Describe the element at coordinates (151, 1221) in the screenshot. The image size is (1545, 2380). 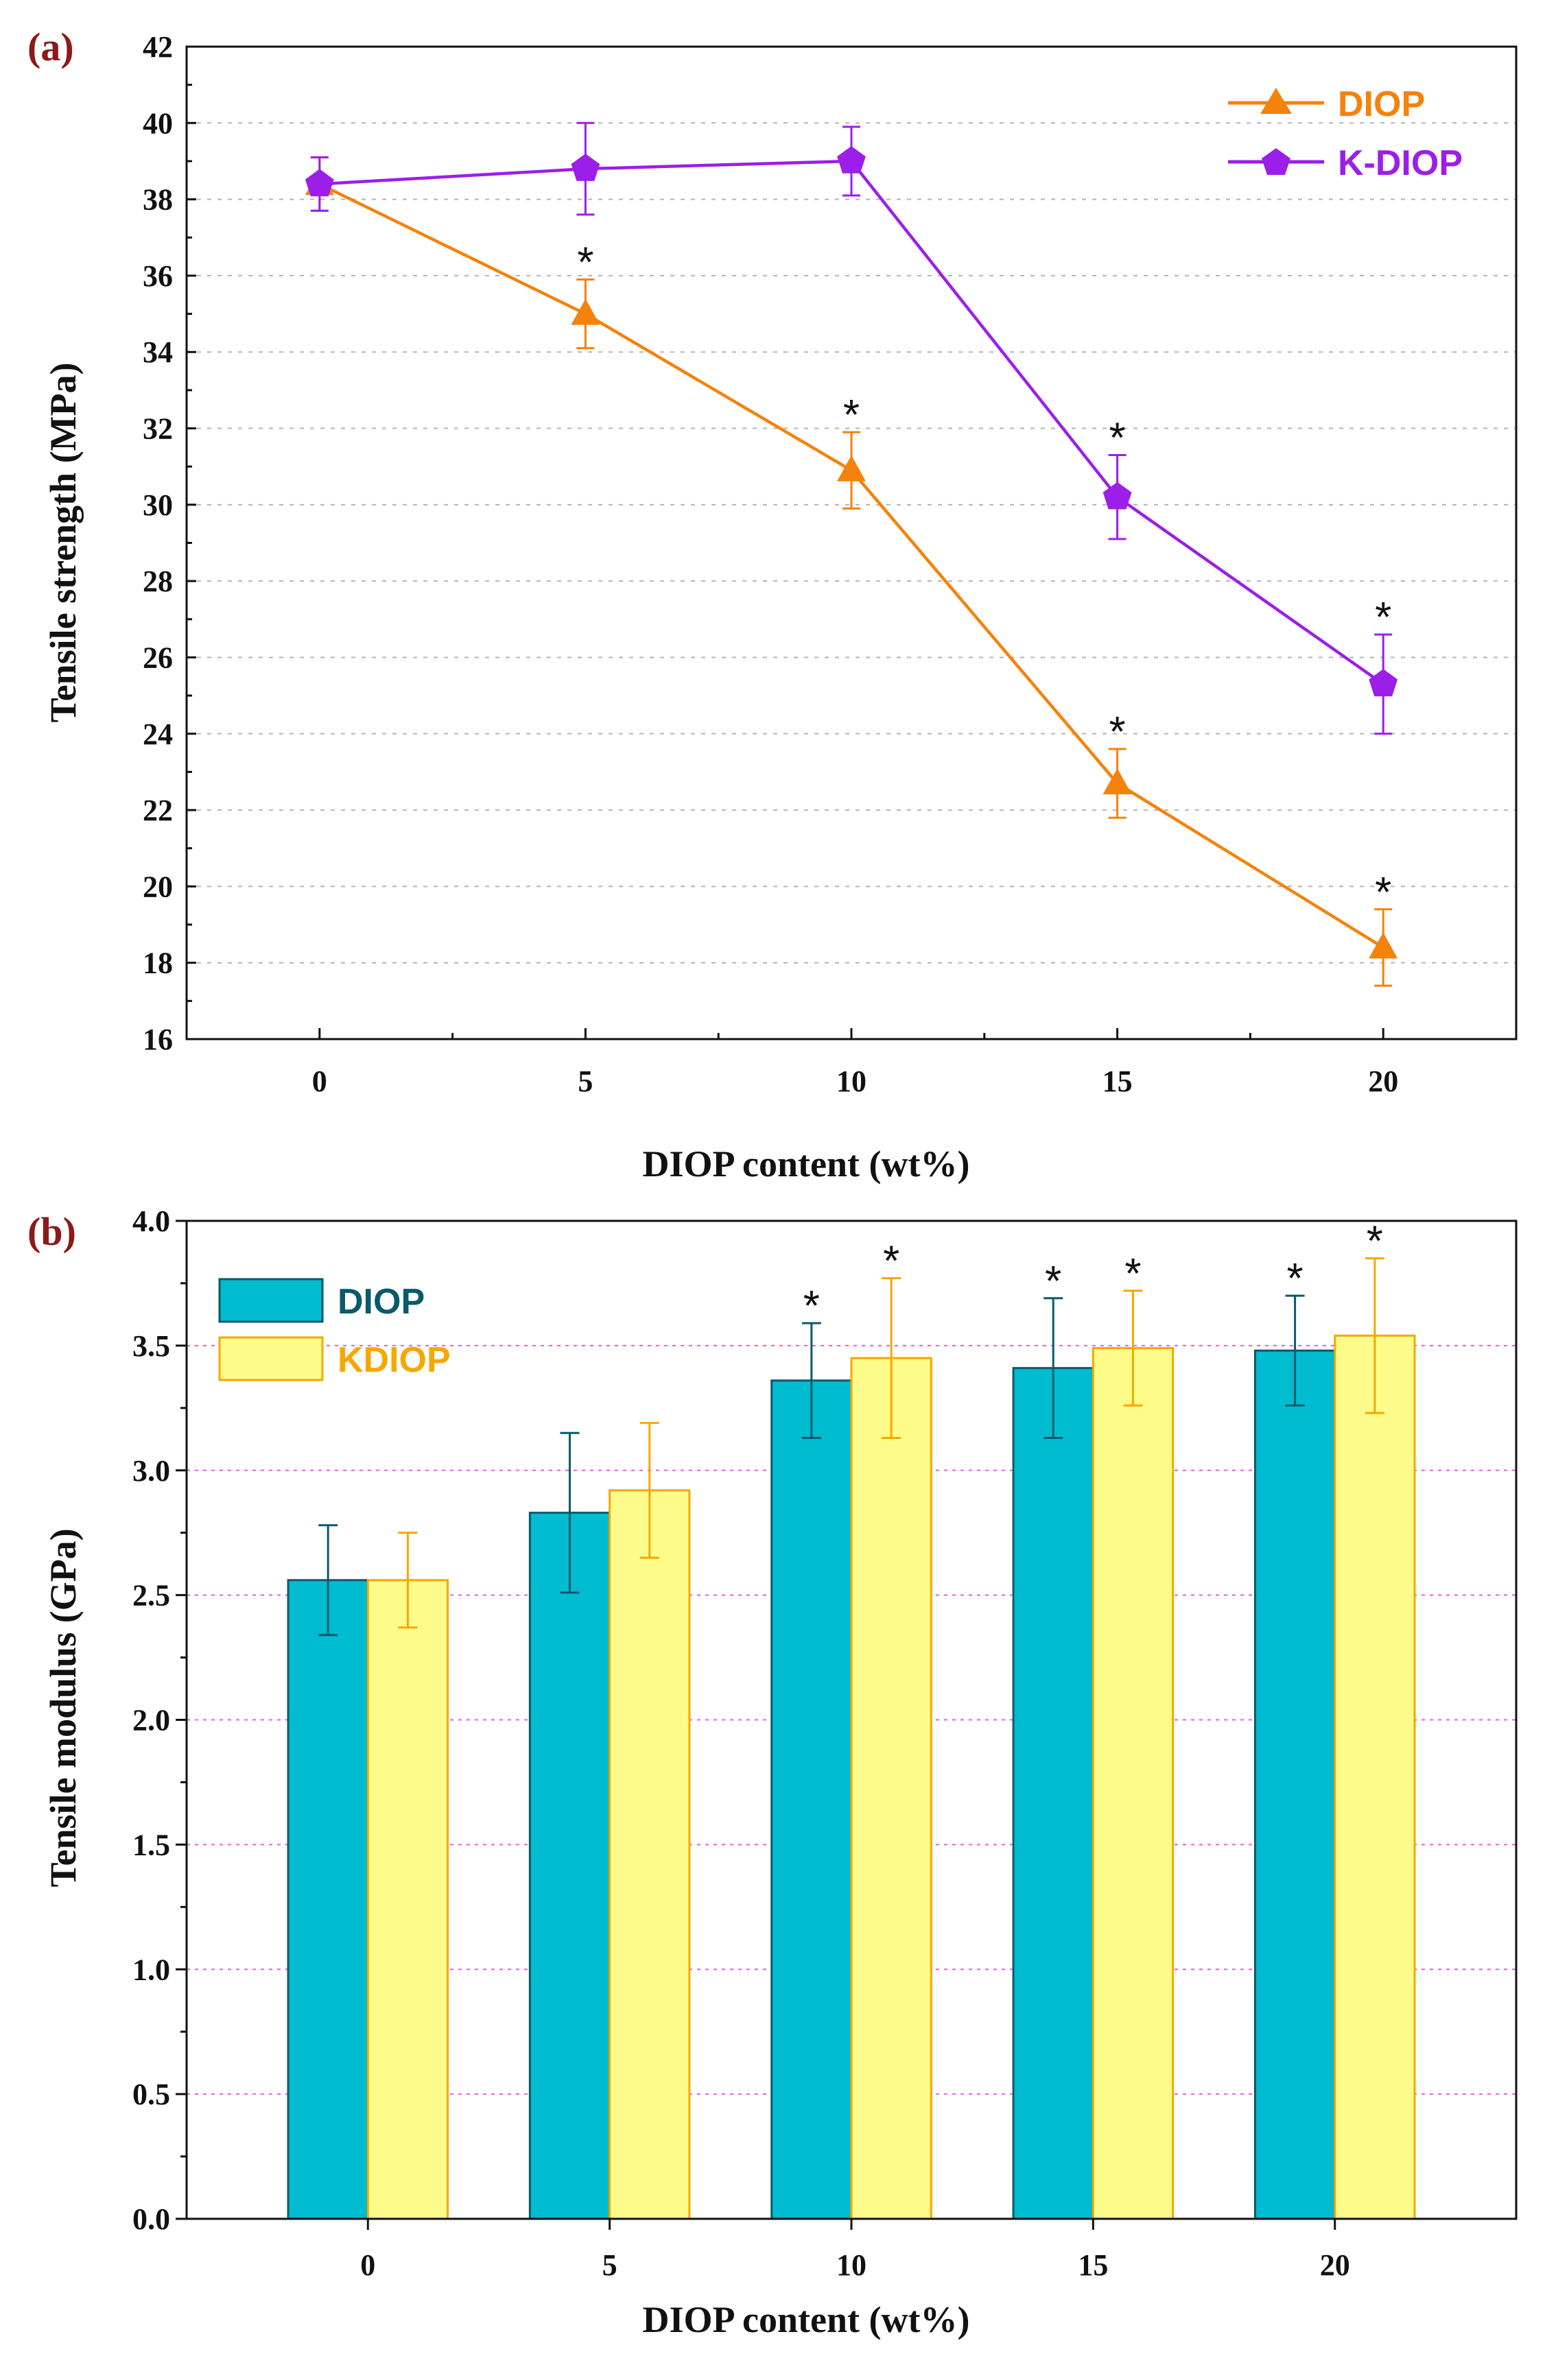
I see `y-tick-label: 4.0` at that location.